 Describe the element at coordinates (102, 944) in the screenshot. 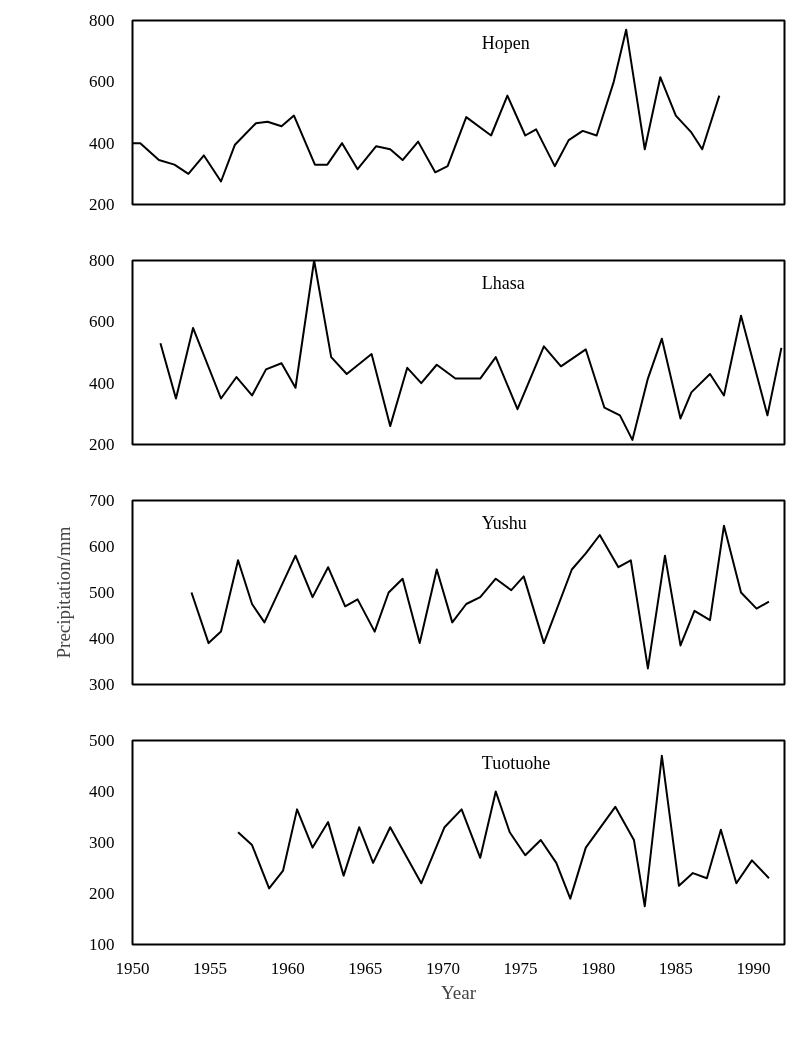

I see `y-tick-label: 100` at that location.